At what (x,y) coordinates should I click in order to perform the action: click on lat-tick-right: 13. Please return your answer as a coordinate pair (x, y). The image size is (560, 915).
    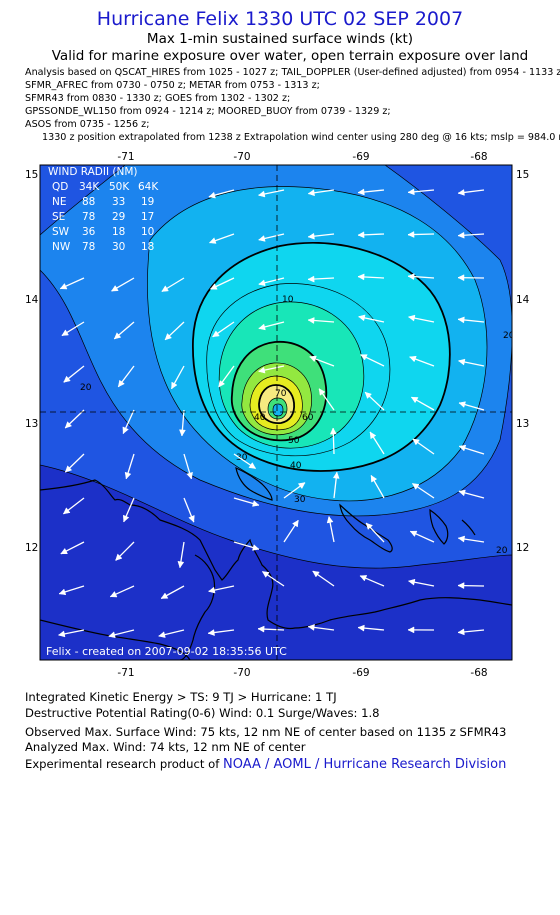
    Looking at the image, I should click on (522, 424).